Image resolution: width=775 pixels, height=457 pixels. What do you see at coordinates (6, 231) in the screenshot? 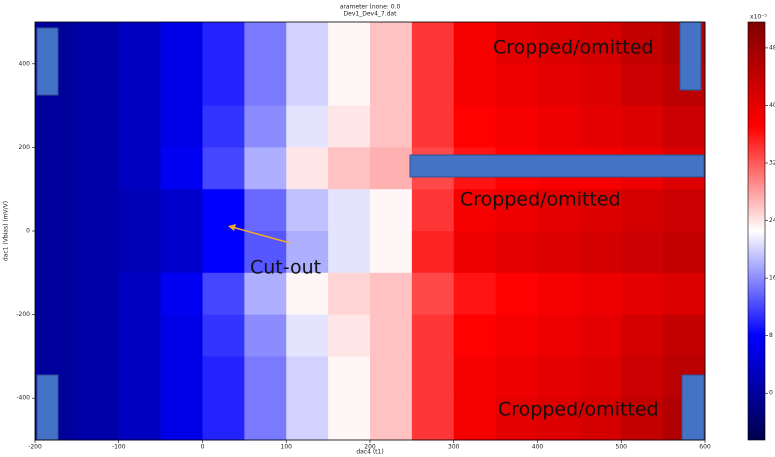
I see `y-axis-label: dac1 (Vbias) (mV/V)` at bounding box center [6, 231].